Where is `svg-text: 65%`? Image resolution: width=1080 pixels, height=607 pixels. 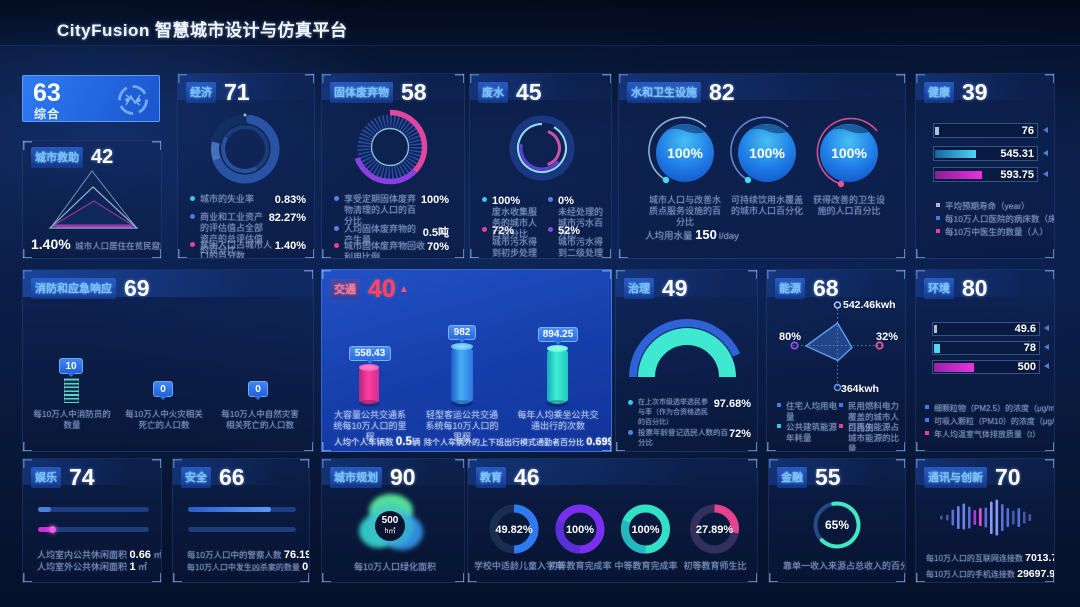 svg-text: 65% is located at coordinates (837, 525).